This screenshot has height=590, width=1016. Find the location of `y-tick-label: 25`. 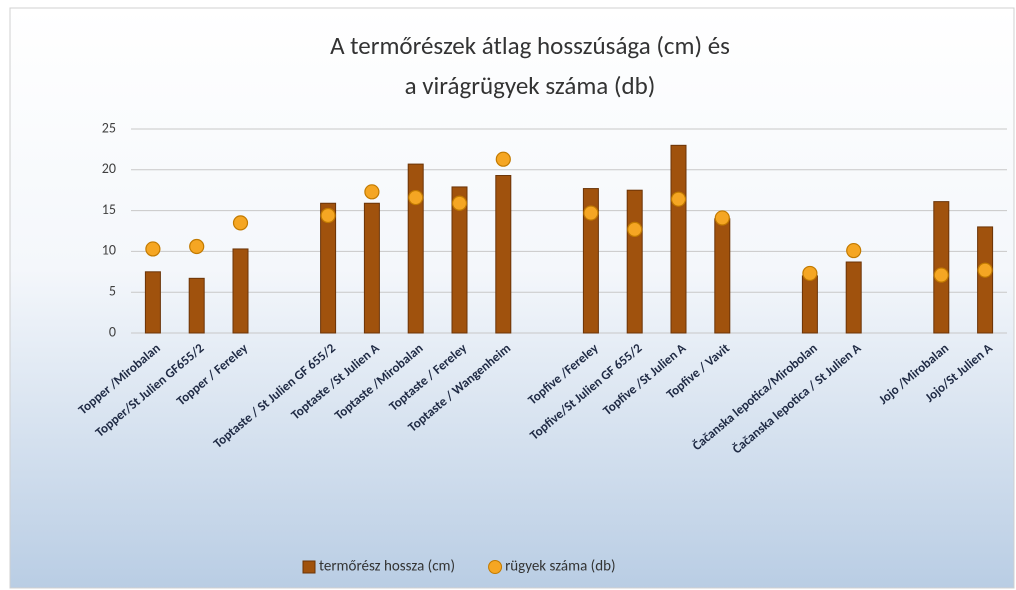

y-tick-label: 25 is located at coordinates (109, 127).